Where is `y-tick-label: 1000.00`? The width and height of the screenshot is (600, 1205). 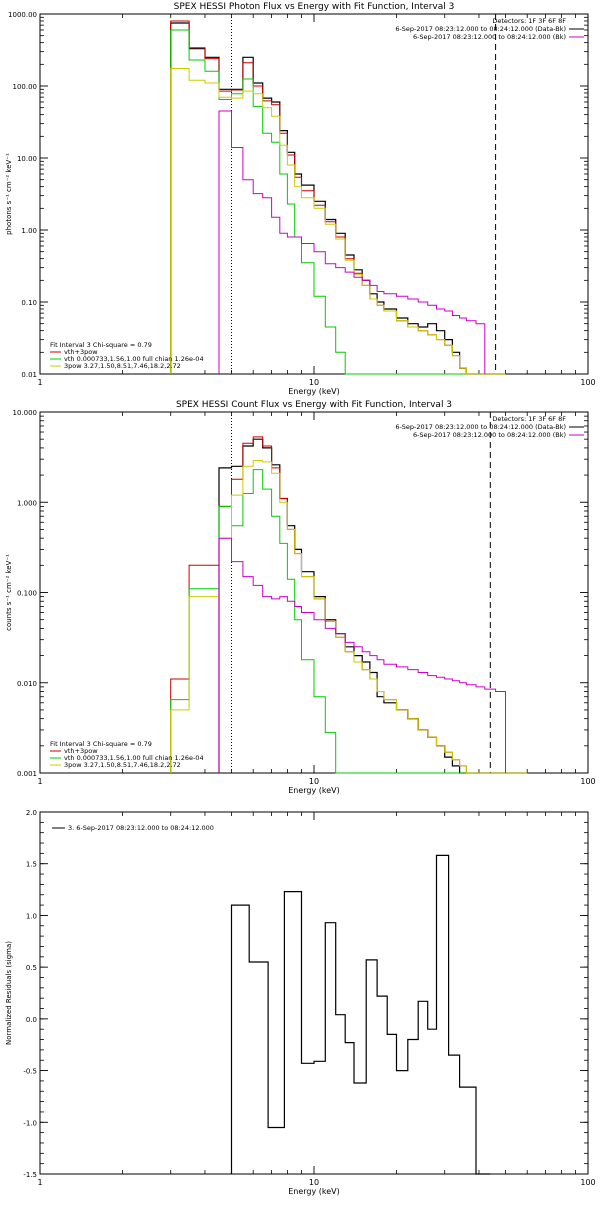
y-tick-label: 1000.00 is located at coordinates (22, 15).